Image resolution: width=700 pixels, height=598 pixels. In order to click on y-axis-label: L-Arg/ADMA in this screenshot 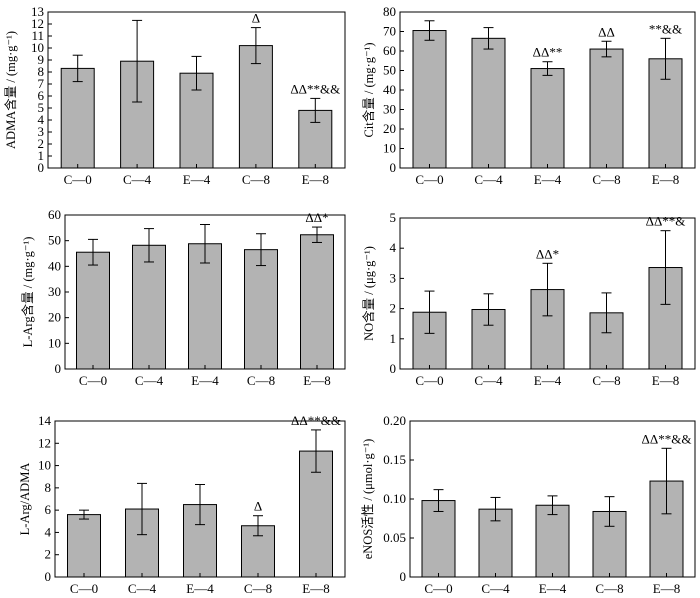, I will do `click(25, 499)`.